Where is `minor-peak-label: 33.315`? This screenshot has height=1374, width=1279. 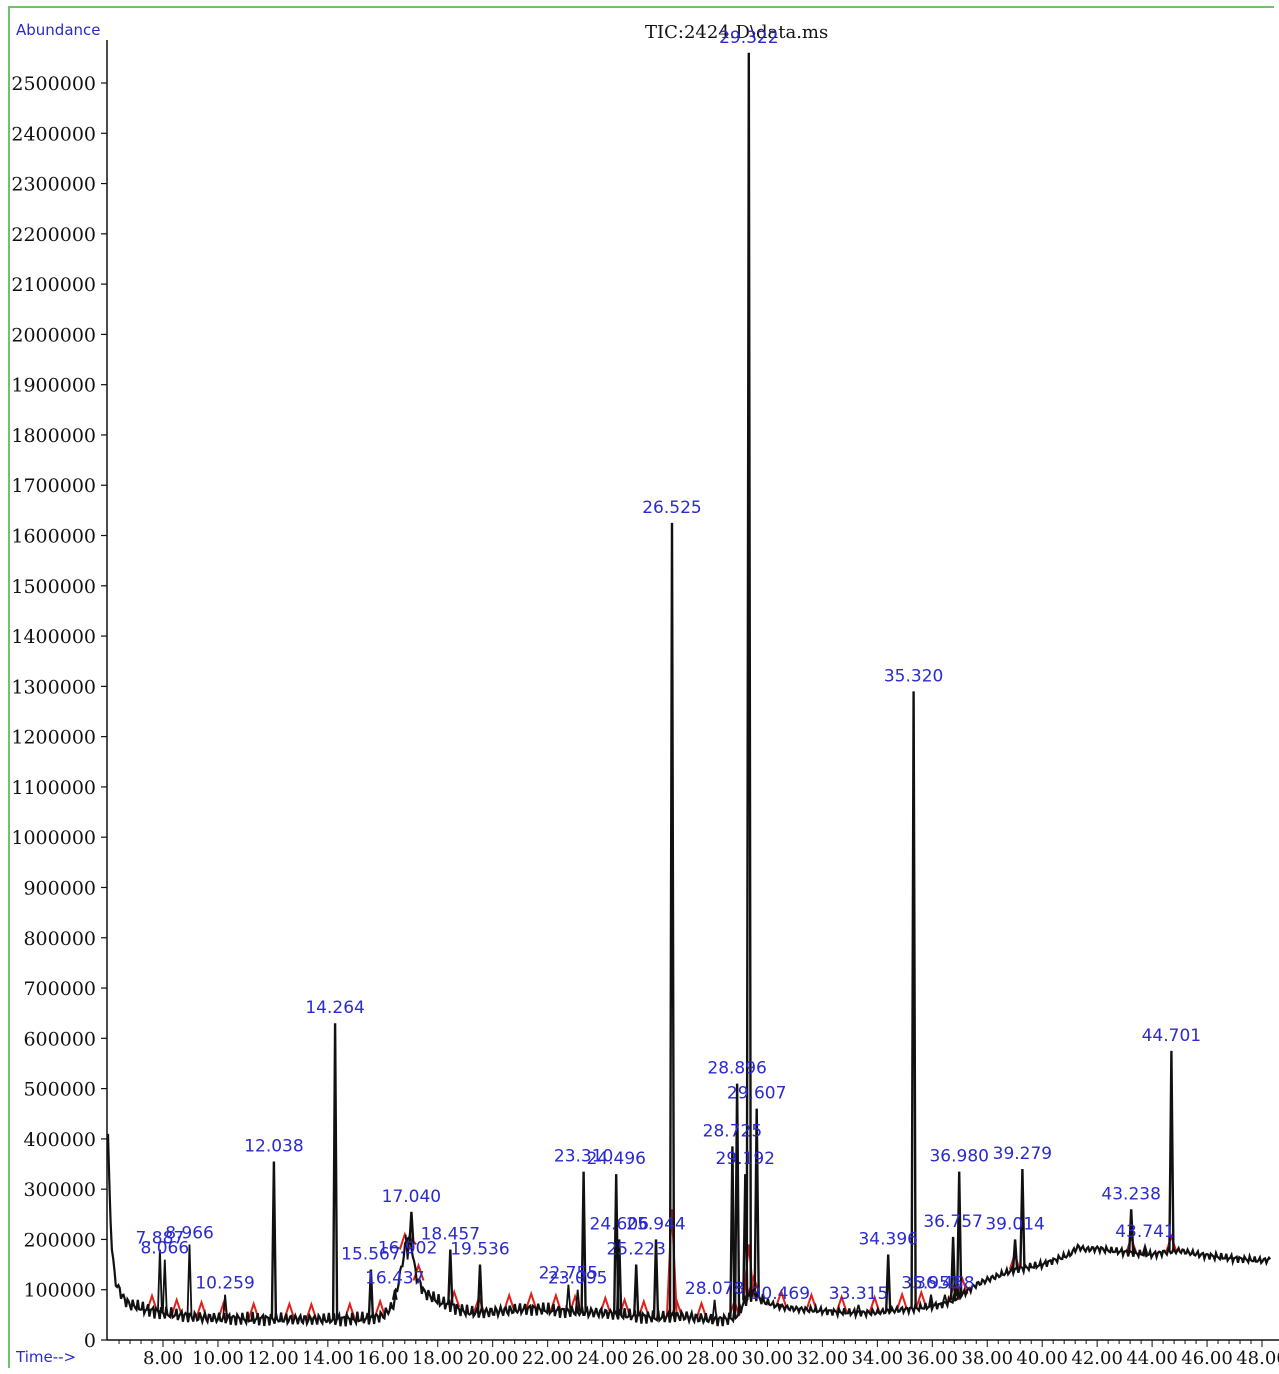 minor-peak-label: 33.315 is located at coordinates (858, 1294).